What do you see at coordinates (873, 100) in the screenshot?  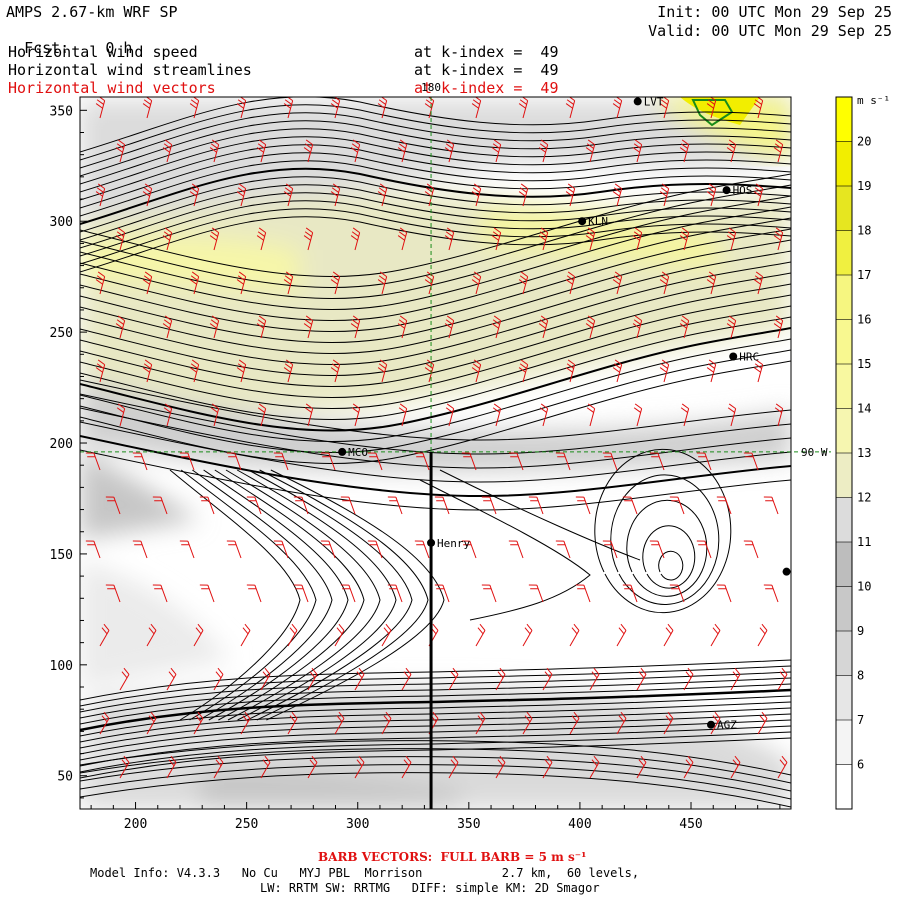 I see `colorbar-unit: m s⁻¹` at bounding box center [873, 100].